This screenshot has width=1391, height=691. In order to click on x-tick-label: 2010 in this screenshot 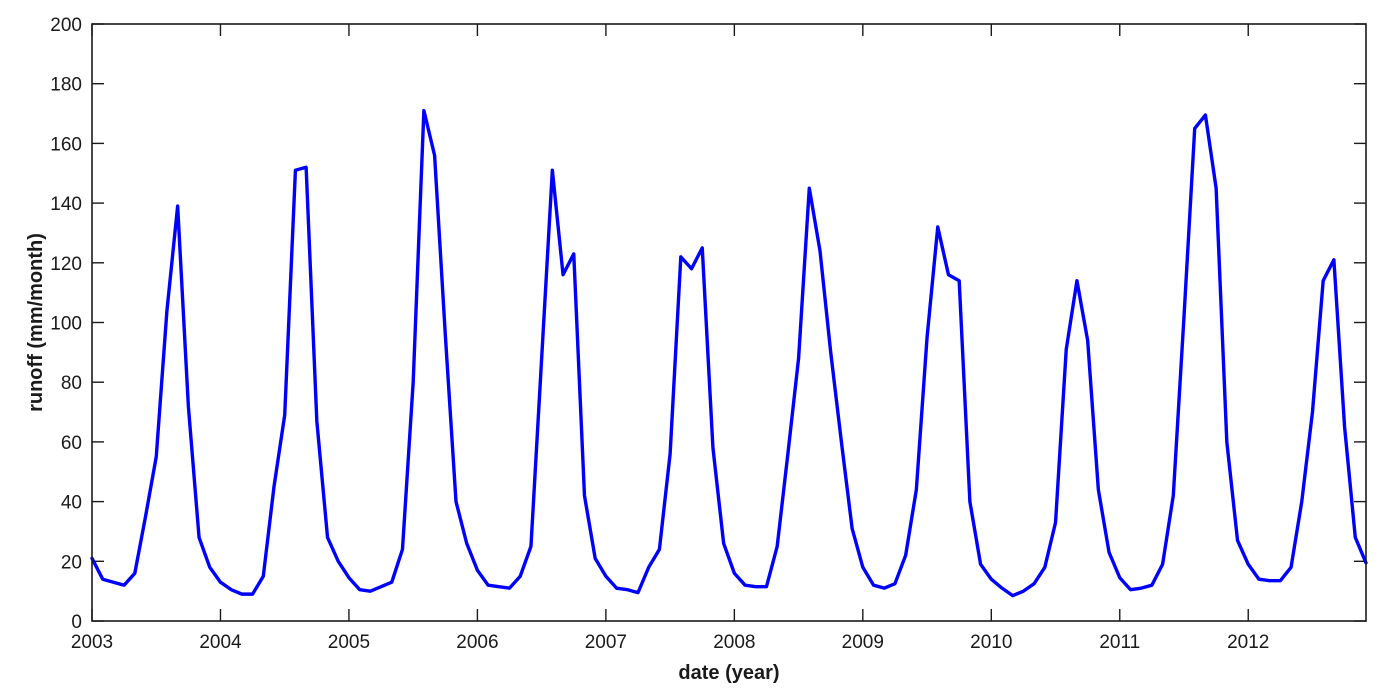, I will do `click(991, 642)`.